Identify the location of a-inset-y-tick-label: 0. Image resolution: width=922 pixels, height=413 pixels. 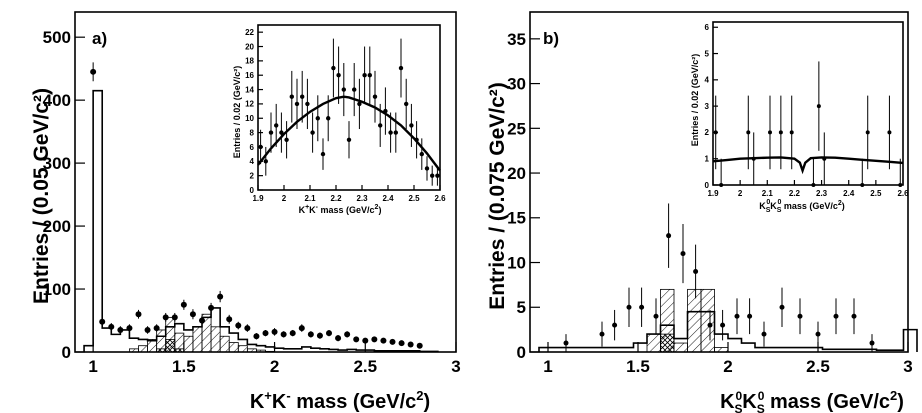
(252, 190).